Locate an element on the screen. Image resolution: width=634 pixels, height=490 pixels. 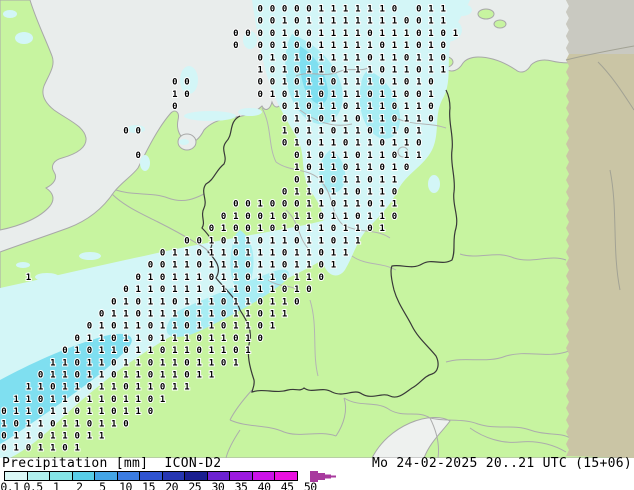
sea-adriatic is located at coordinates (411, 437).